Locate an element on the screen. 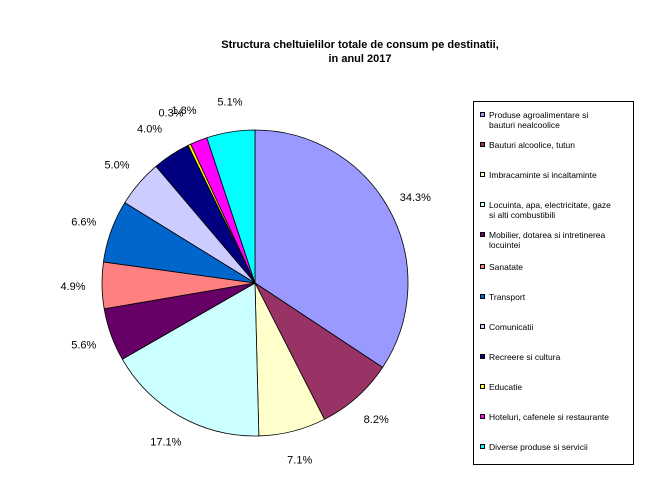 The width and height of the screenshot is (672, 499). legend-label: si alti combustibili is located at coordinates (522, 215).